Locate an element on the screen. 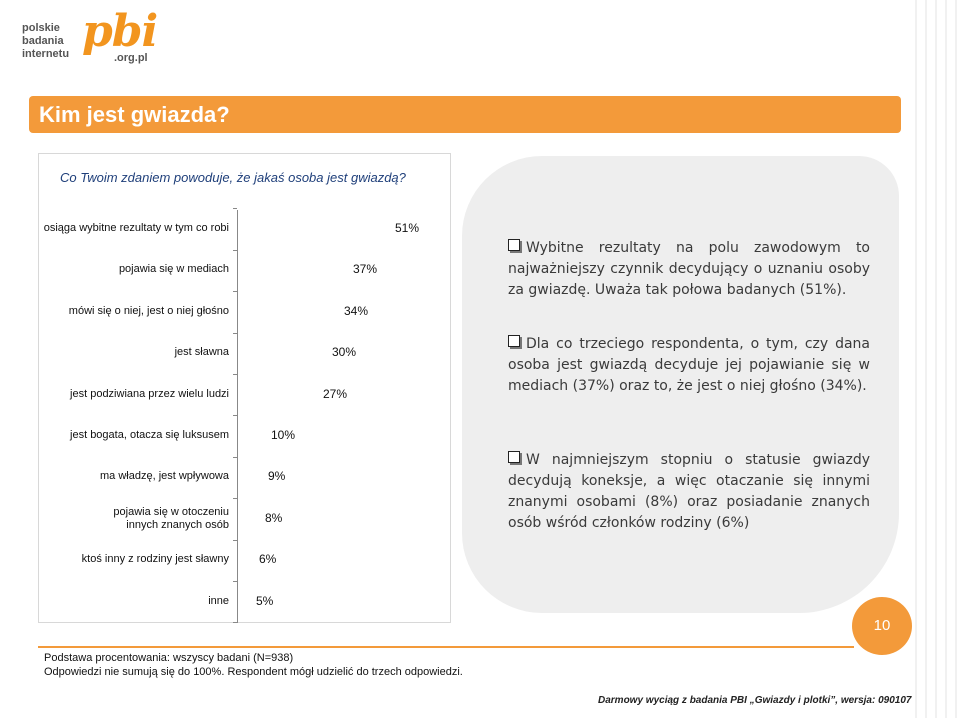  bar-value-label: 6% is located at coordinates (268, 559).